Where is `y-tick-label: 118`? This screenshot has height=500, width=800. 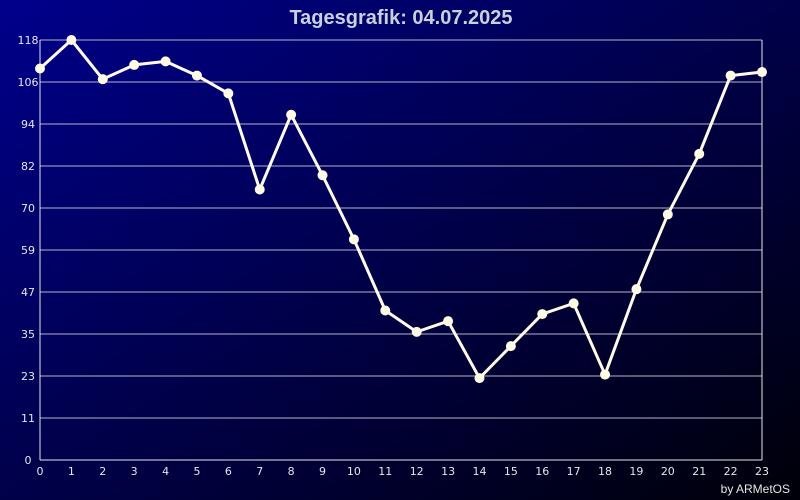 y-tick-label: 118 is located at coordinates (28, 40).